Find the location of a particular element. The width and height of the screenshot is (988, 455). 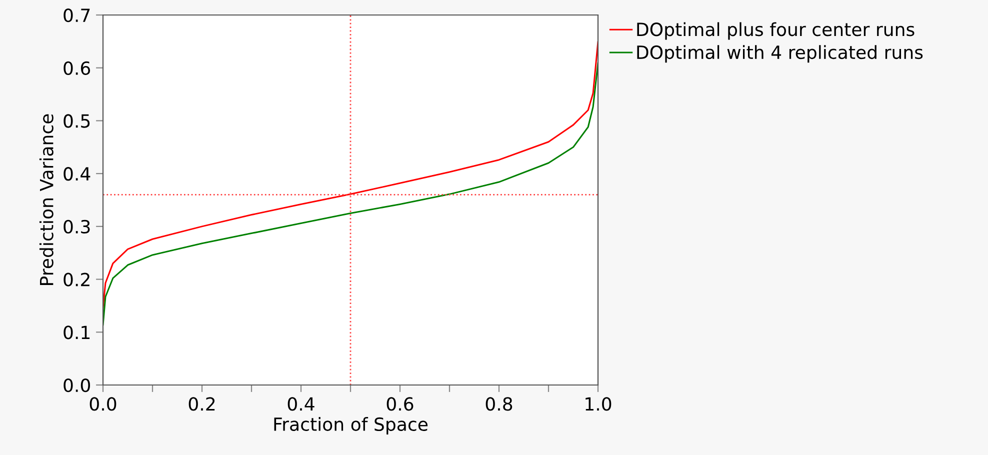

x-tick-label: 0.8 is located at coordinates (499, 404).